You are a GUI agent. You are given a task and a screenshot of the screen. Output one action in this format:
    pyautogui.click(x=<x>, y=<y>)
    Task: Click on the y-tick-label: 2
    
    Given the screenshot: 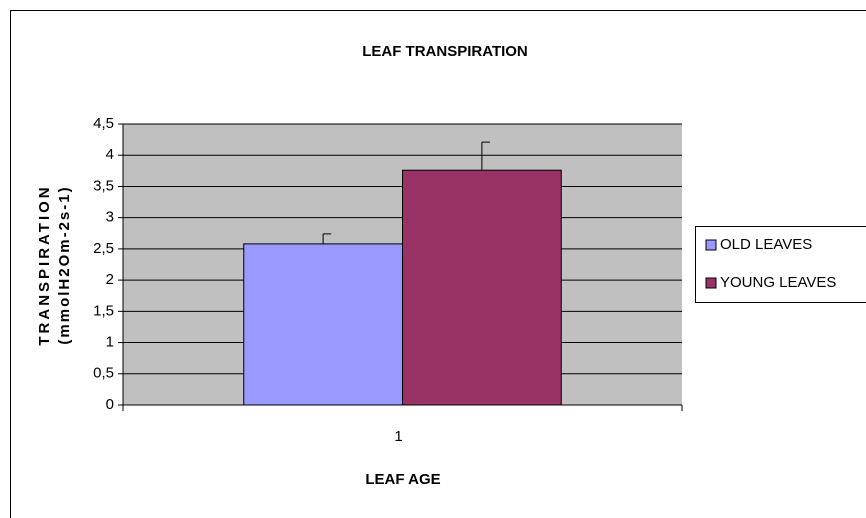 What is the action you would take?
    pyautogui.click(x=110, y=279)
    